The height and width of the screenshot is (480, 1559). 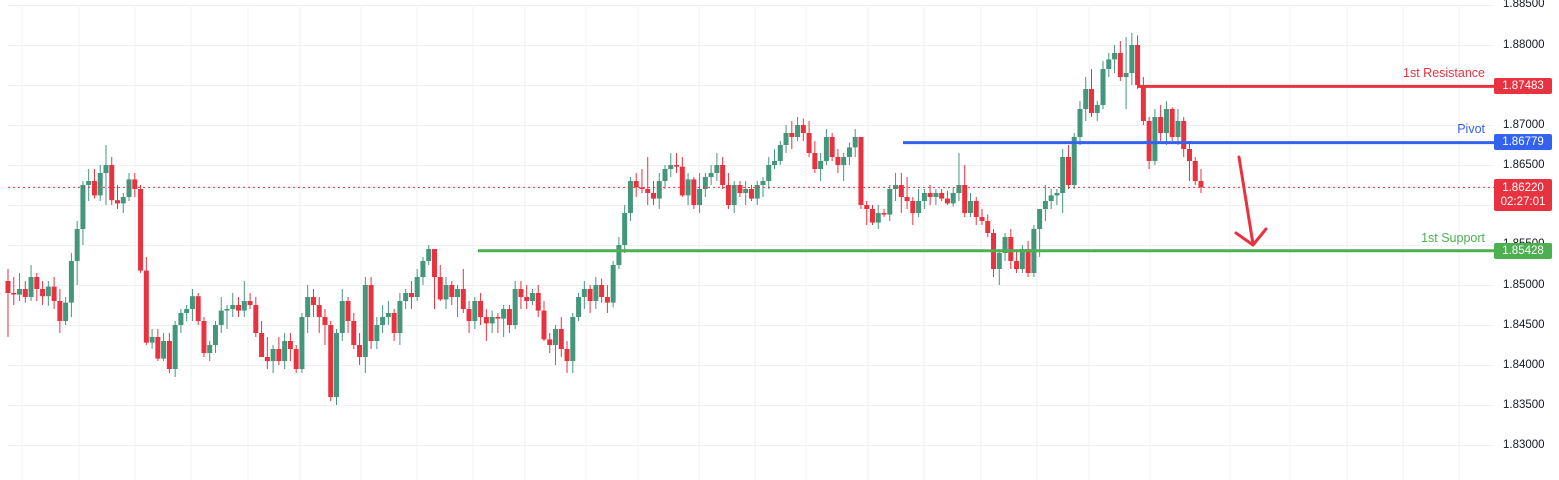 What do you see at coordinates (1246, 200) in the screenshot?
I see `down-arrow-icon` at bounding box center [1246, 200].